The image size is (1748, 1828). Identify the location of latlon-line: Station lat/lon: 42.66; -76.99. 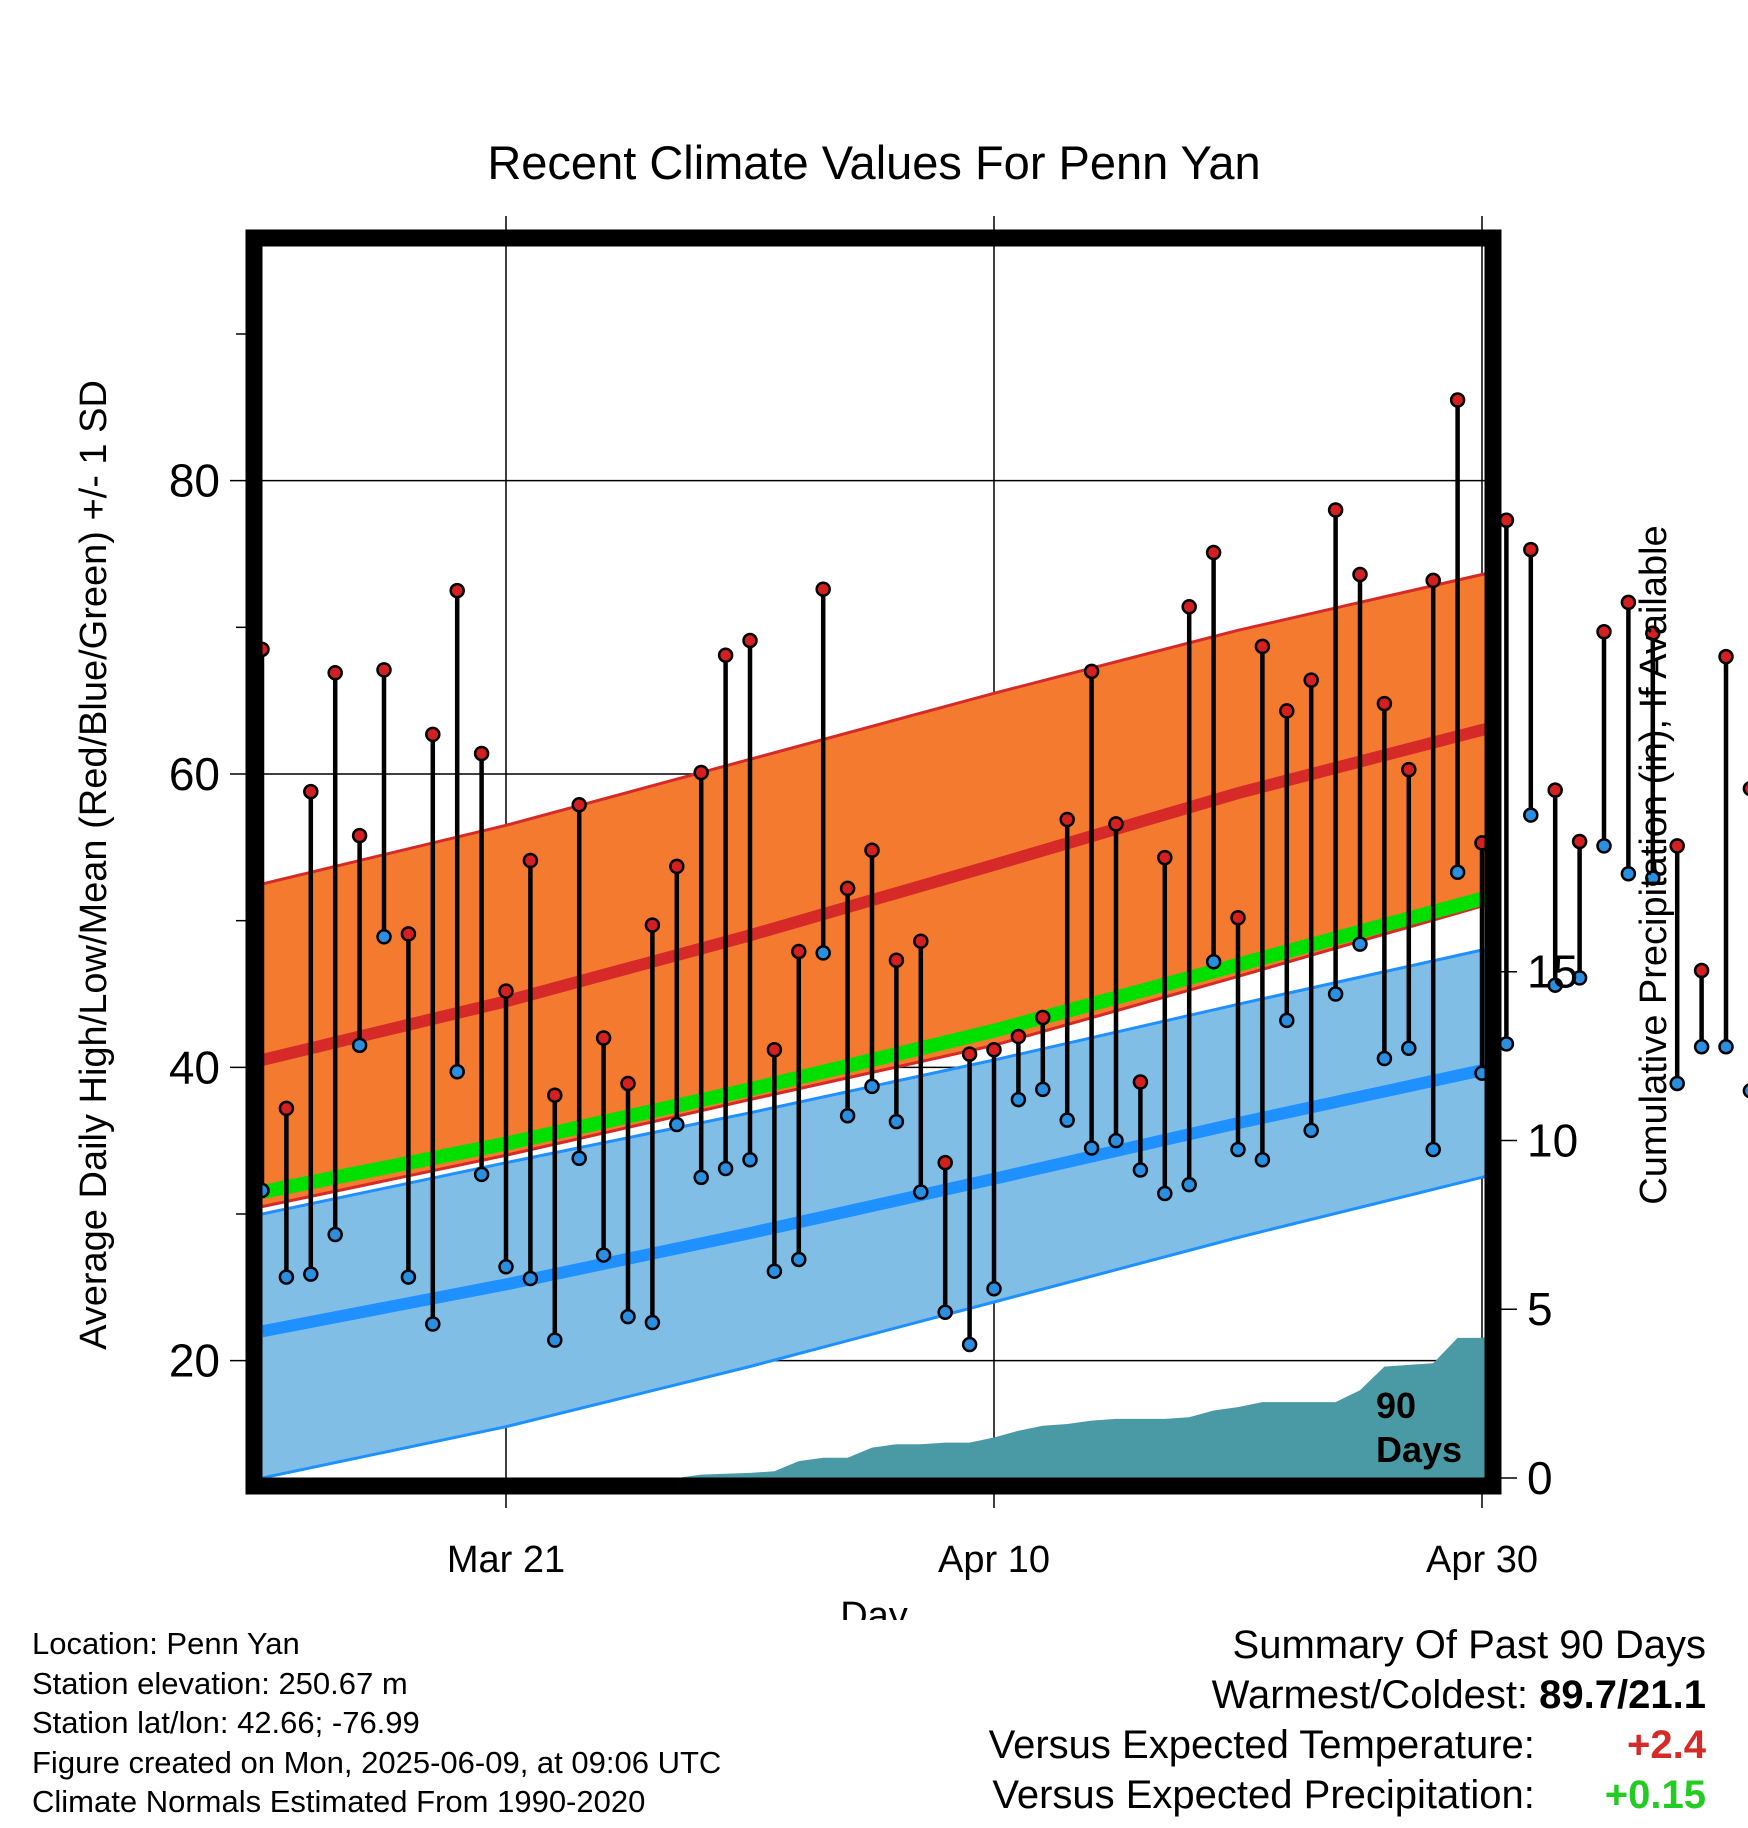
(226, 1722).